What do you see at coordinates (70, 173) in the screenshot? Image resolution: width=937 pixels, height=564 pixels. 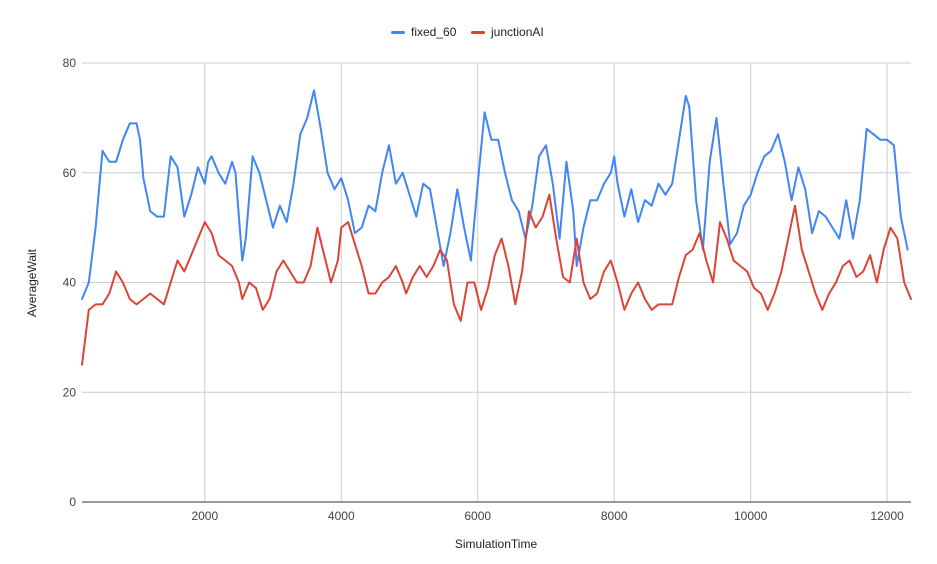 I see `y-tick-label-60: 60` at bounding box center [70, 173].